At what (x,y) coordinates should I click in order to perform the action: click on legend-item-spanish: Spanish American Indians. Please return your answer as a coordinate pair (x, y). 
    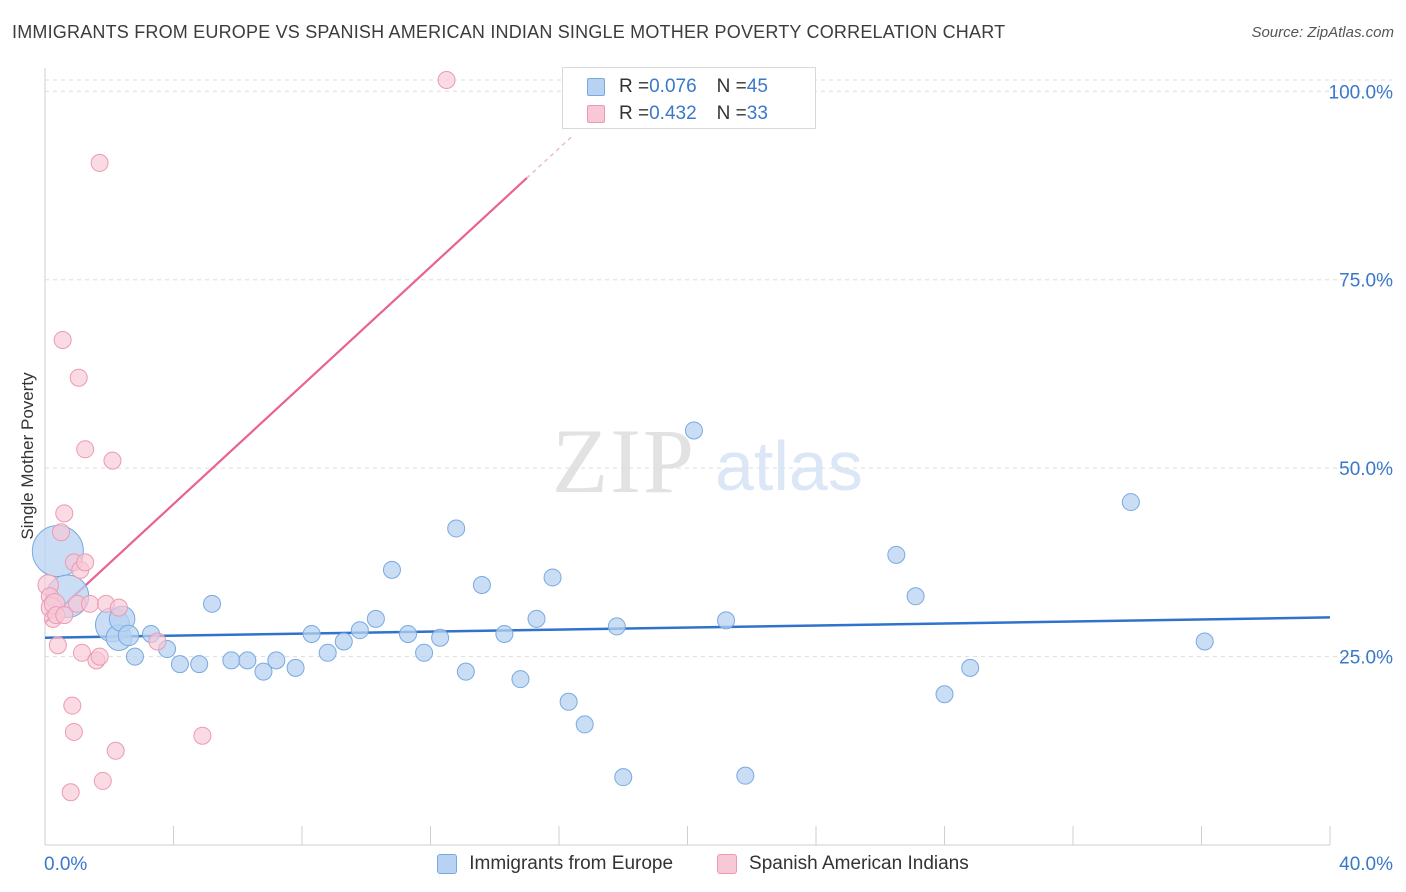
    Looking at the image, I should click on (843, 864).